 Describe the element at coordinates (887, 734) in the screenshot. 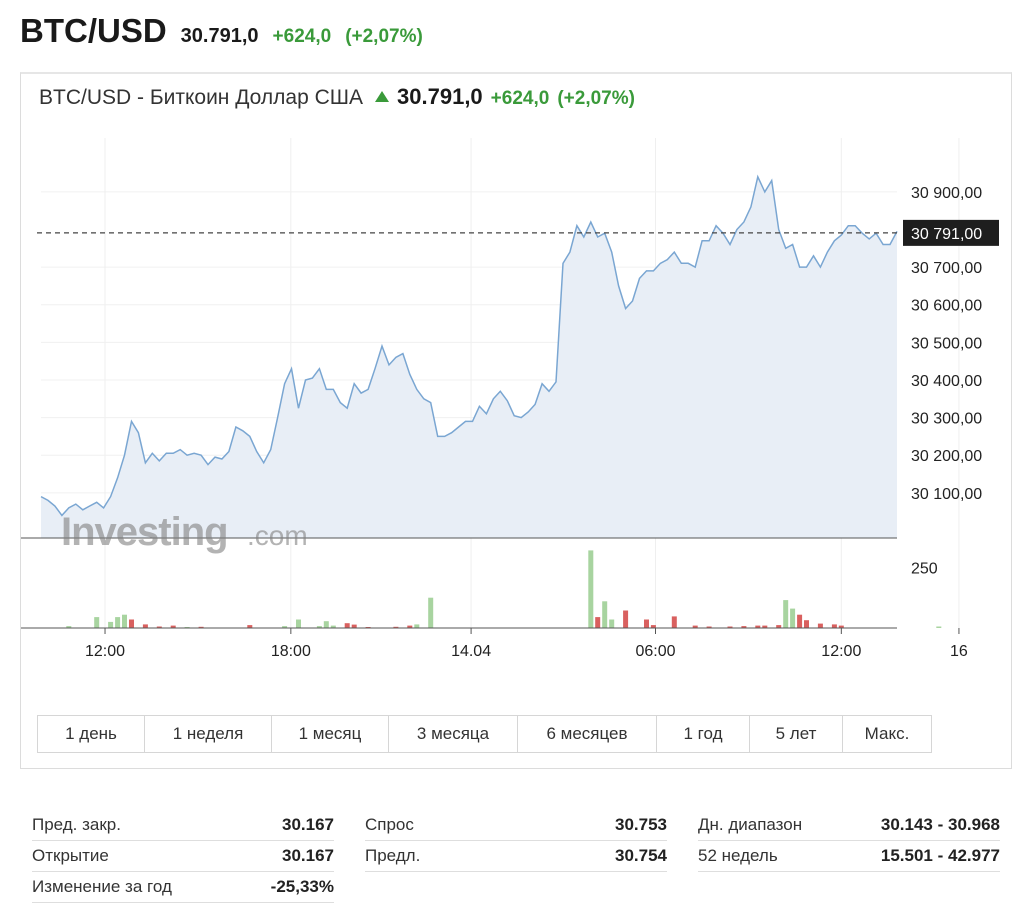

I see `period-button: Макс.` at that location.